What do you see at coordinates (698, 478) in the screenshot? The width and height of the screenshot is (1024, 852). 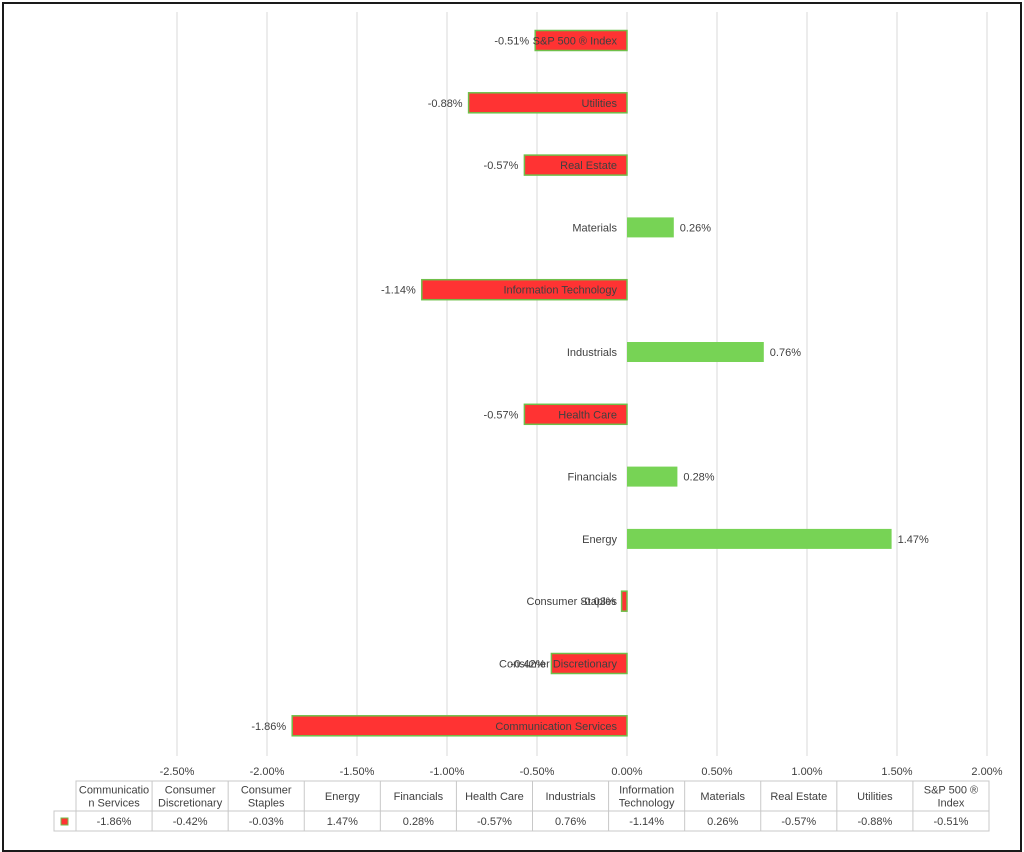 I see `value-label: 0.28%` at bounding box center [698, 478].